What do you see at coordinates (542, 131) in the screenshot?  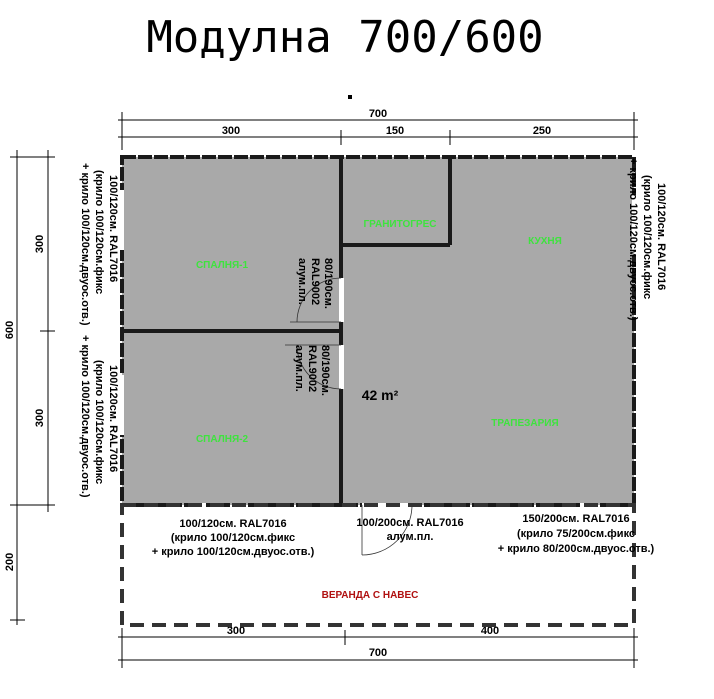 I see `dim-top-3: 250` at bounding box center [542, 131].